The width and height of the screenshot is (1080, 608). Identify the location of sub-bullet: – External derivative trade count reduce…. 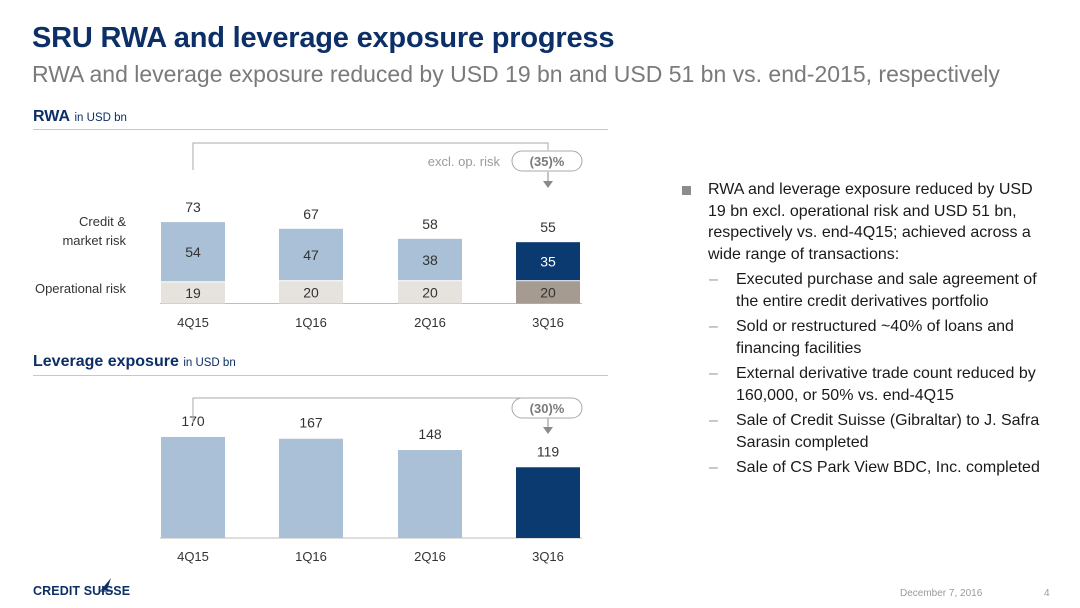
(865, 384).